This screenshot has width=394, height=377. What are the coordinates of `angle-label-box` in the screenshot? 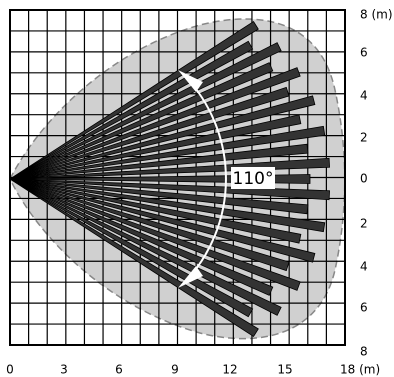 It's located at (253, 178).